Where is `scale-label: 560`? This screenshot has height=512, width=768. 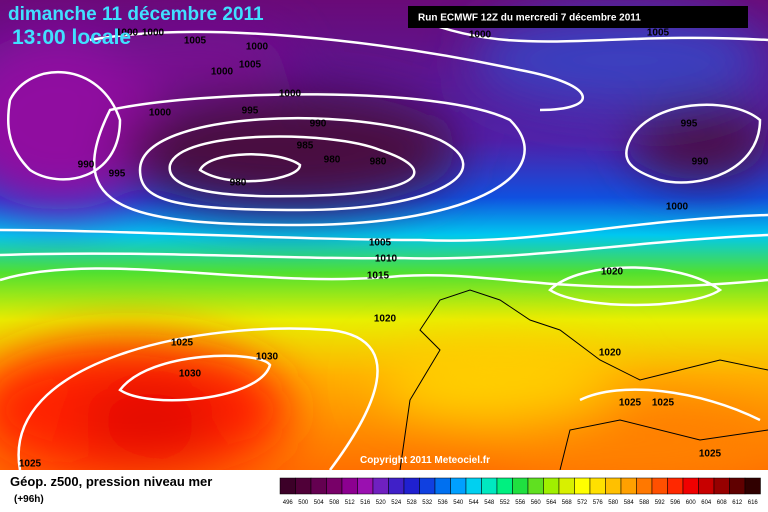
scale-label: 560 is located at coordinates (536, 503).